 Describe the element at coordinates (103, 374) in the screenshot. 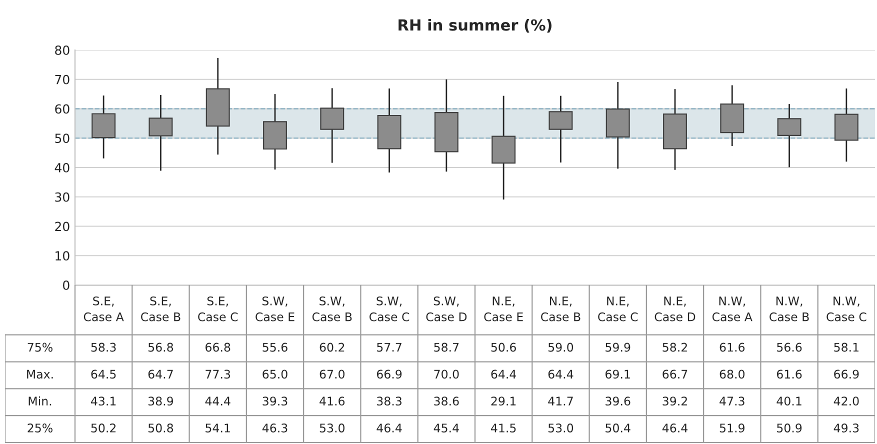

I see `text: 64.5` at that location.